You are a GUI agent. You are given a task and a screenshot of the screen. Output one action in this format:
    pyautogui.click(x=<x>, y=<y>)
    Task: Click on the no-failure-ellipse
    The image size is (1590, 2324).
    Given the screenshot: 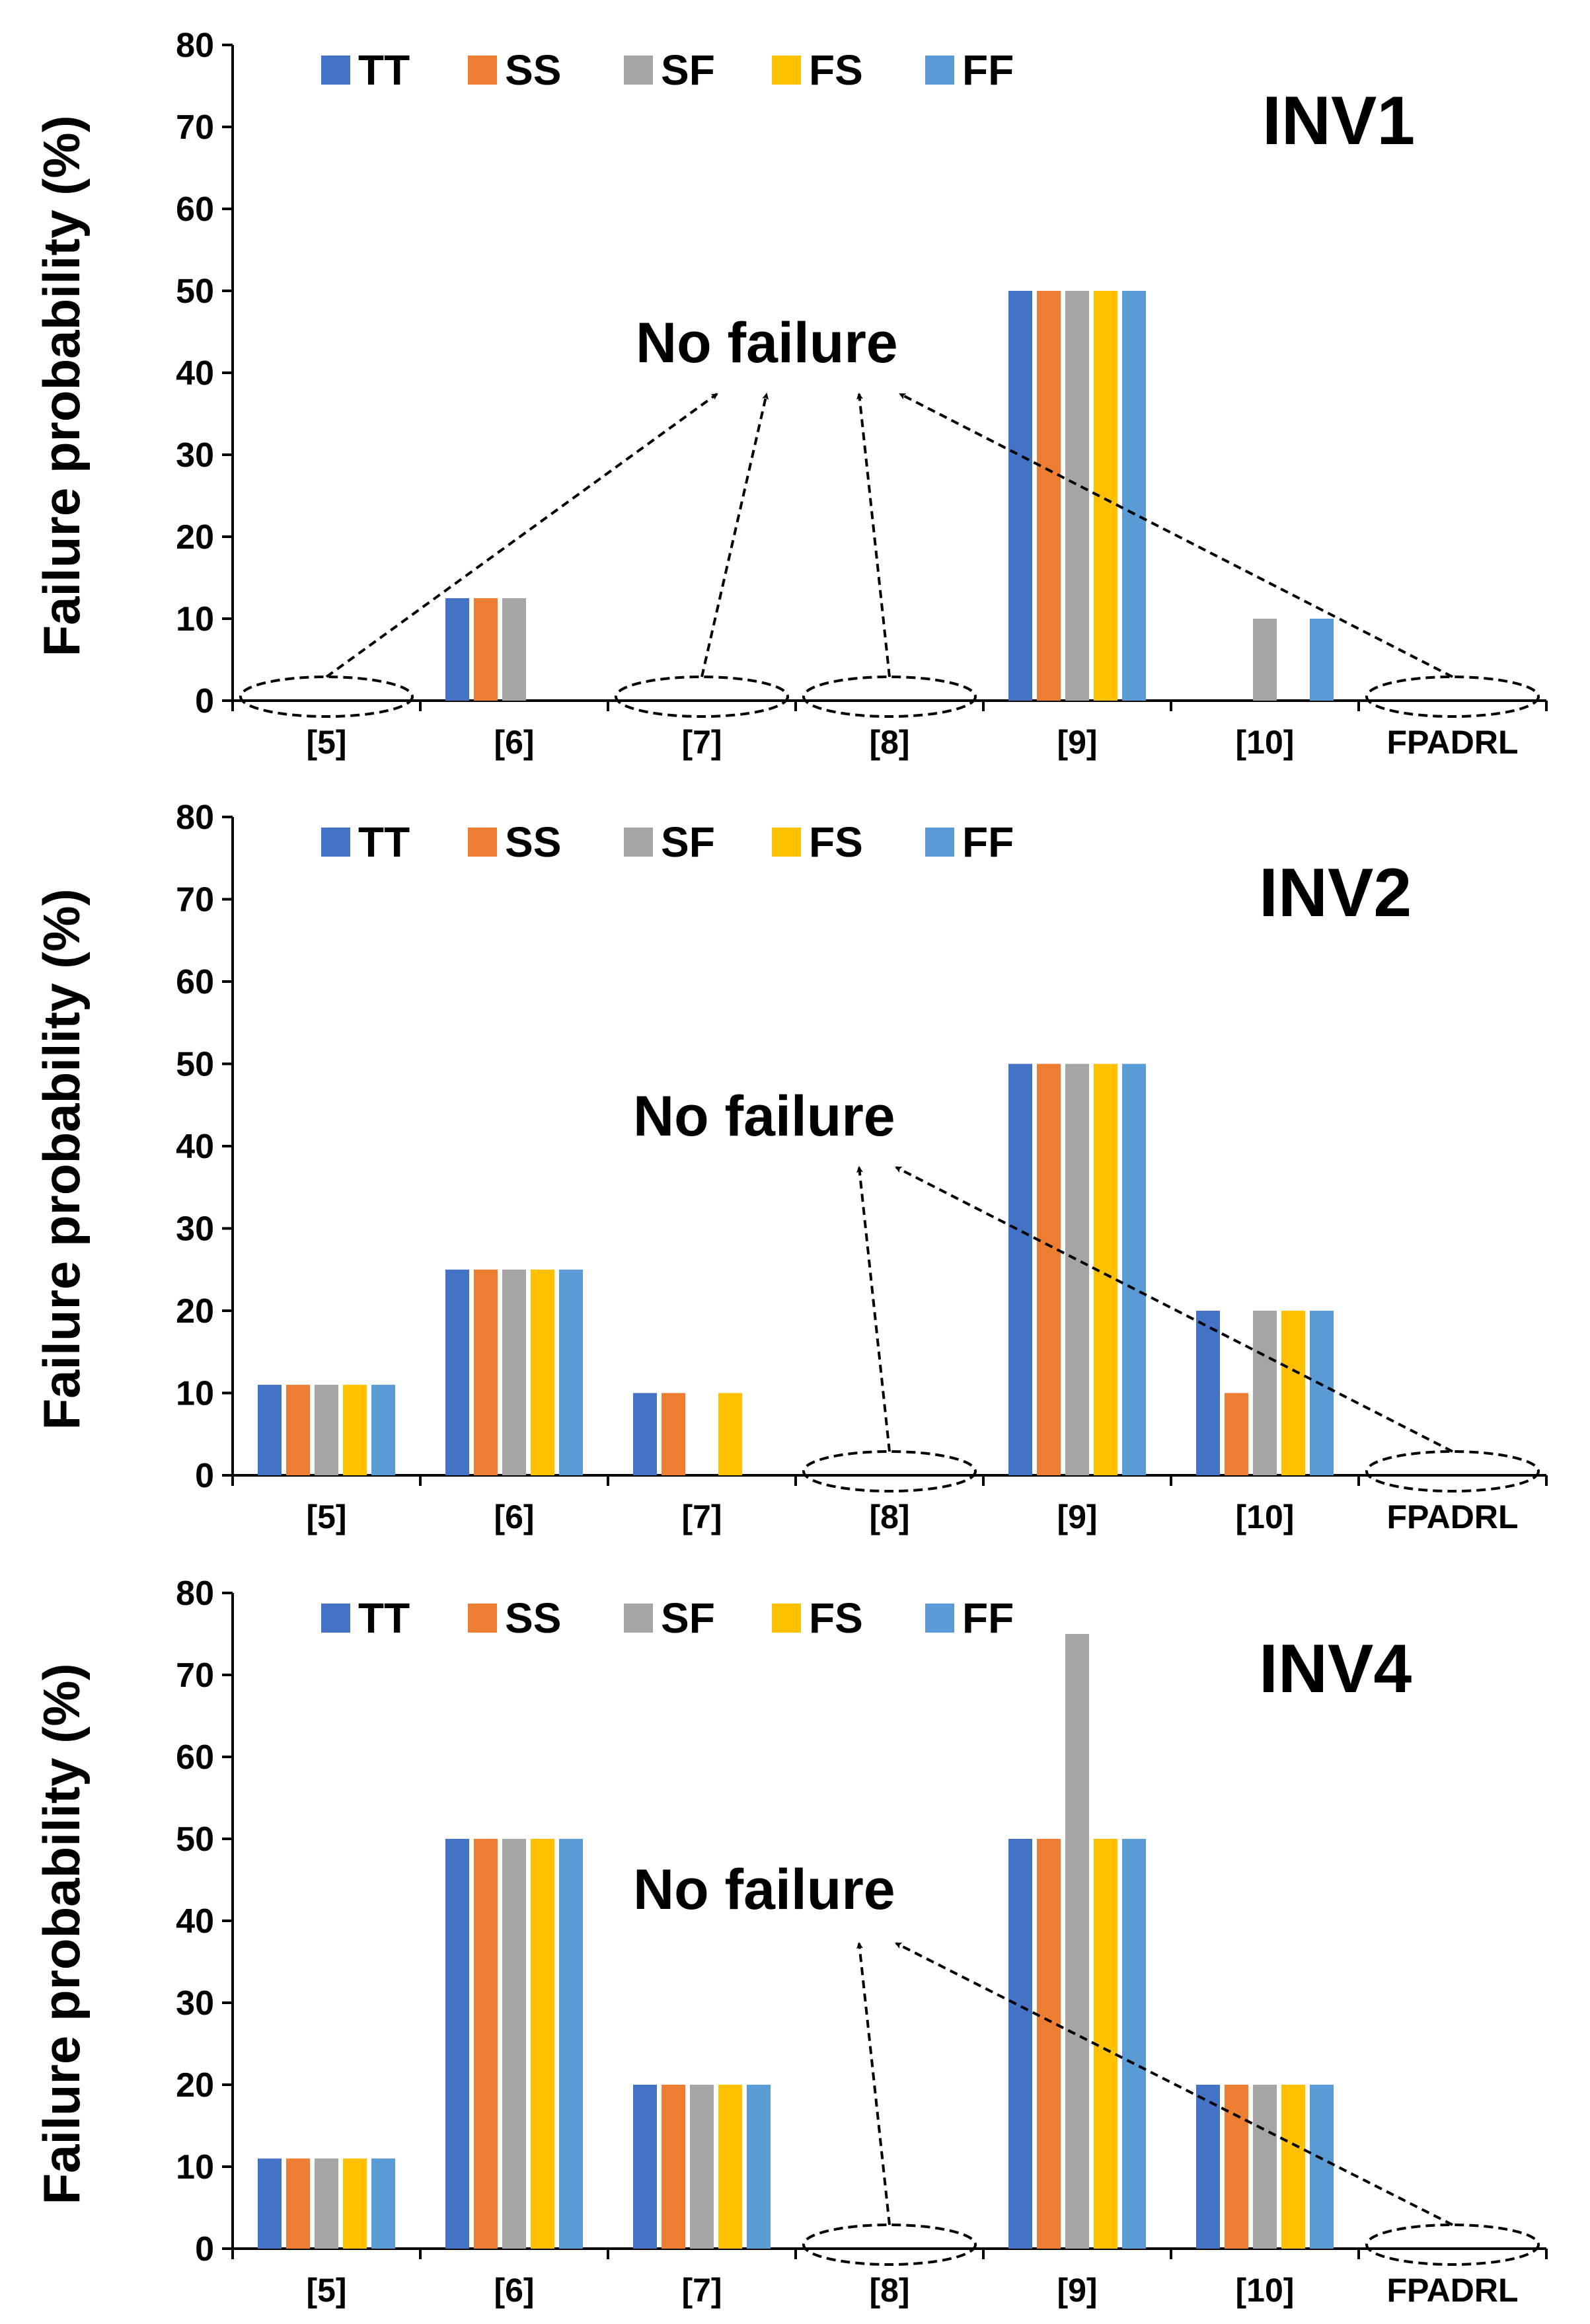 What is the action you would take?
    pyautogui.click(x=890, y=2245)
    